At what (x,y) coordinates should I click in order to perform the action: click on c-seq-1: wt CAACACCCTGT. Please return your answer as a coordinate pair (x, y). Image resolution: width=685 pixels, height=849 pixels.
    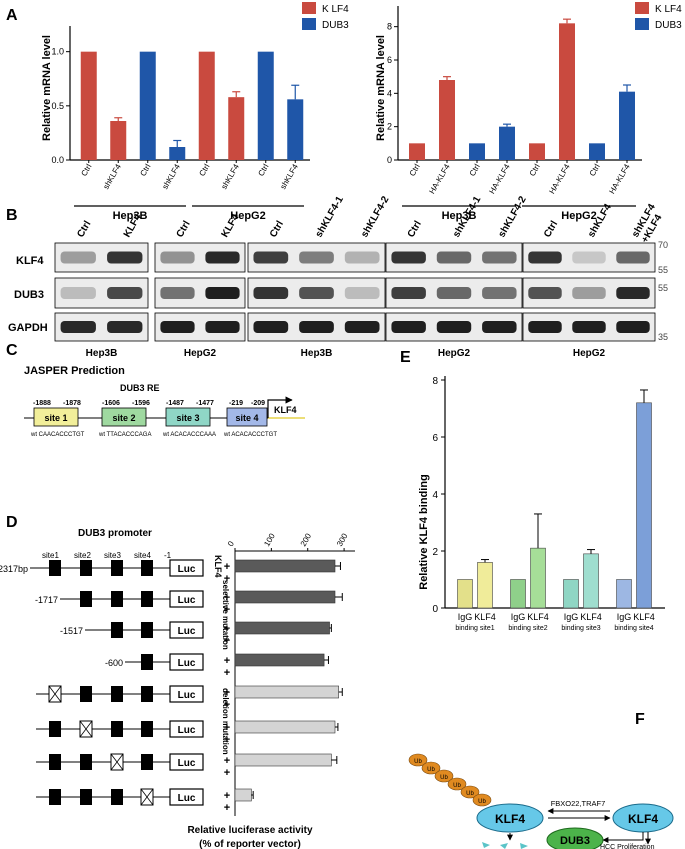
    Looking at the image, I should click on (57, 435).